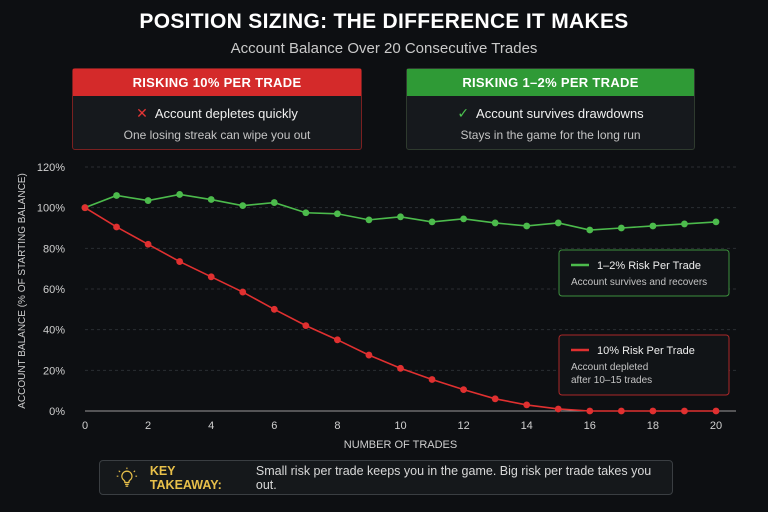 Image resolution: width=768 pixels, height=512 pixels. I want to click on x-tick-label: 4, so click(211, 426).